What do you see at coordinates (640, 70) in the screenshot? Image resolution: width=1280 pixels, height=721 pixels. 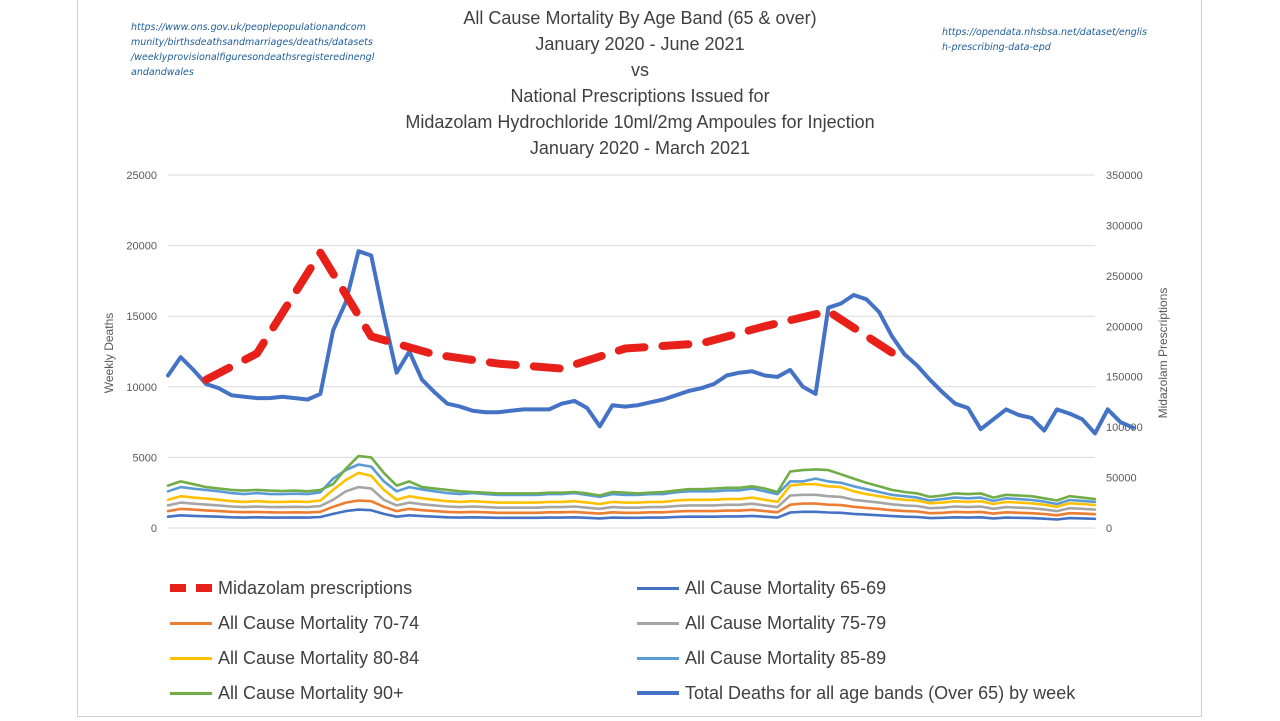 I see `title-line-3: vs` at bounding box center [640, 70].